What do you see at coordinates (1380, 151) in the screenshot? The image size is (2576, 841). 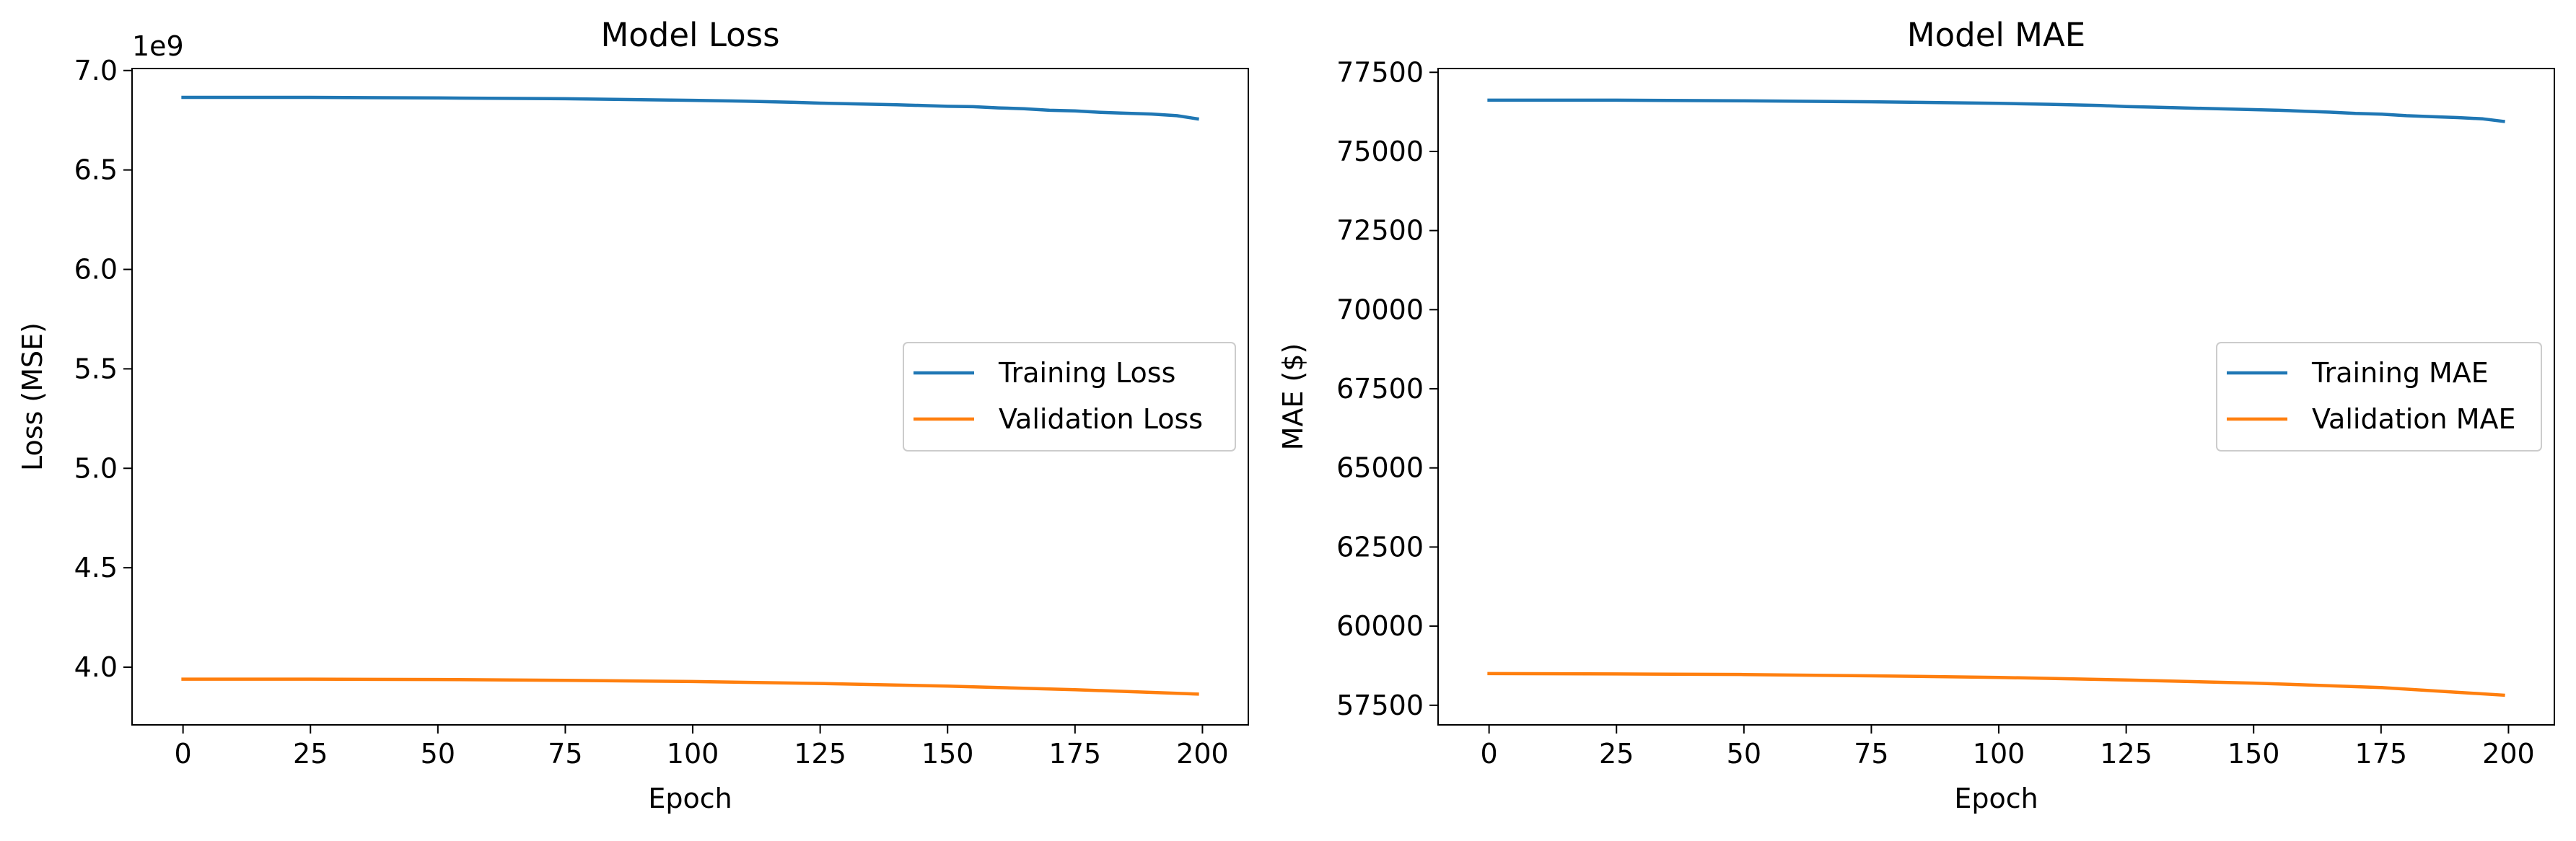 I see `y-tick-label: 75000` at bounding box center [1380, 151].